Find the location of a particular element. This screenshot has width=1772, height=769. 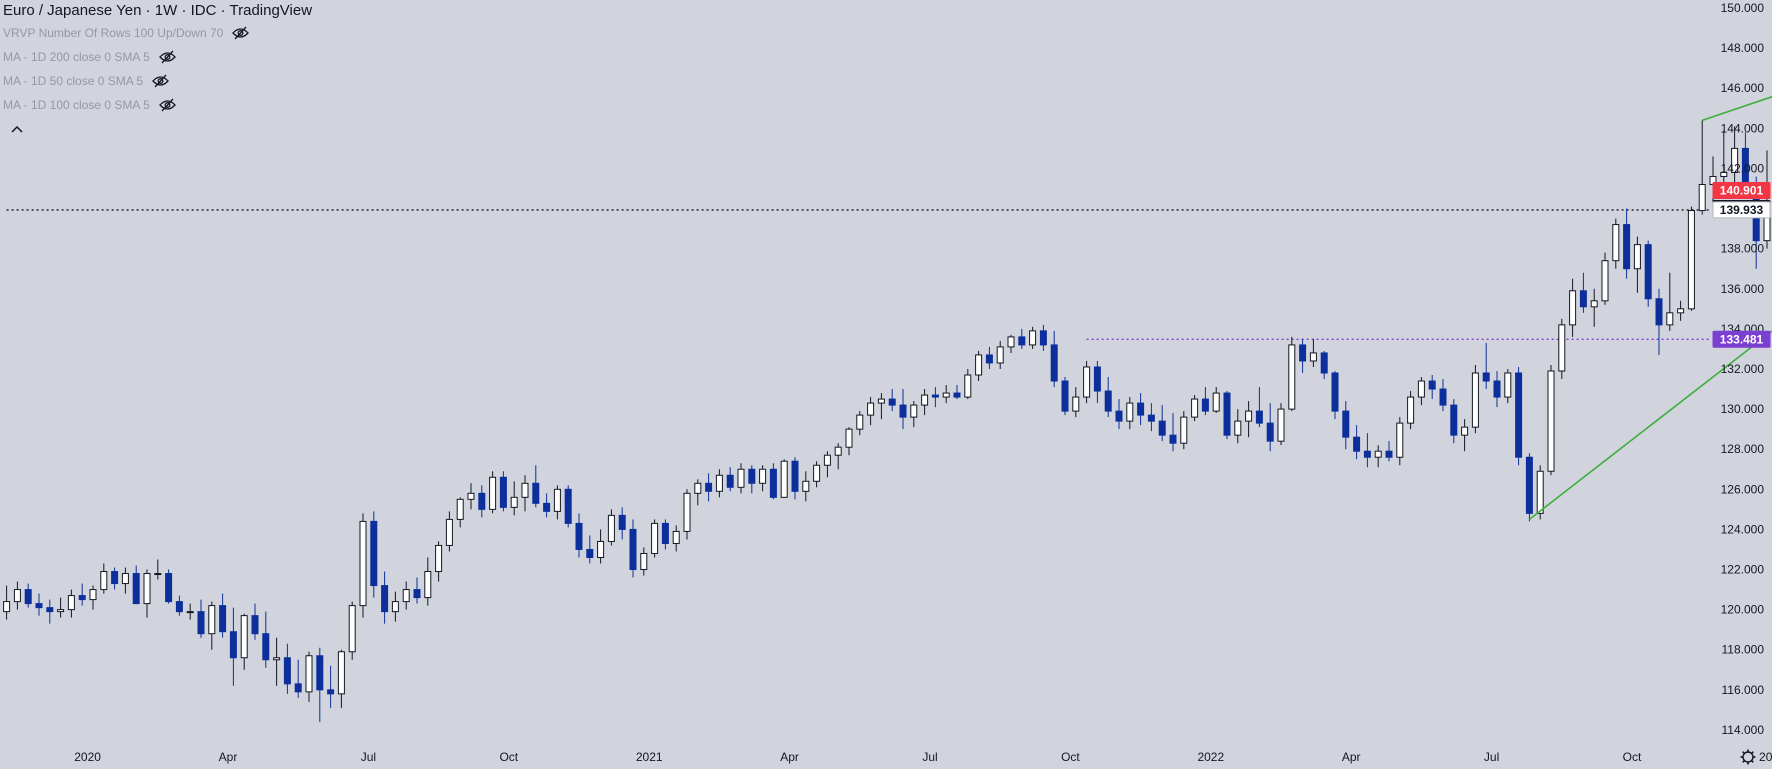

indicator-ma-200: MA - 1D 200 close 0 SMA 5 is located at coordinates (157, 57).